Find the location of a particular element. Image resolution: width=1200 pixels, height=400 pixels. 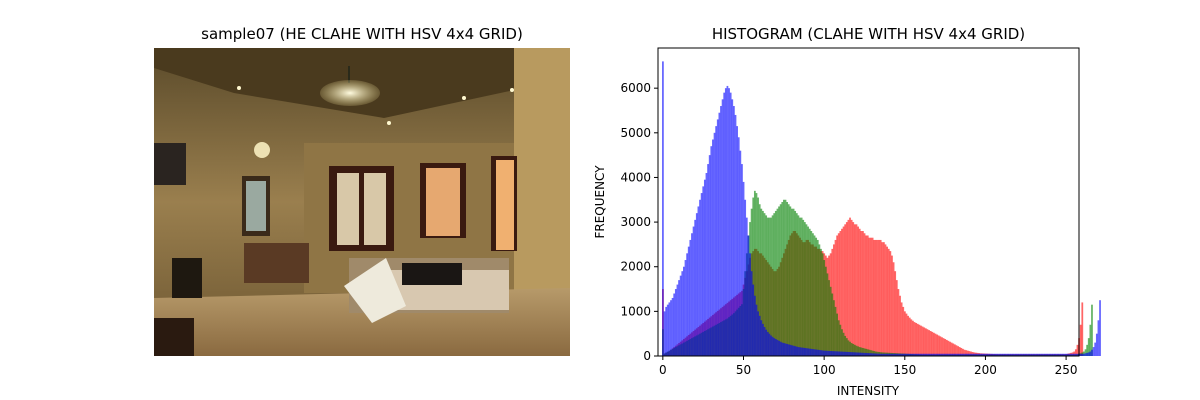

y-tick-label: 2000 is located at coordinates (635, 267).